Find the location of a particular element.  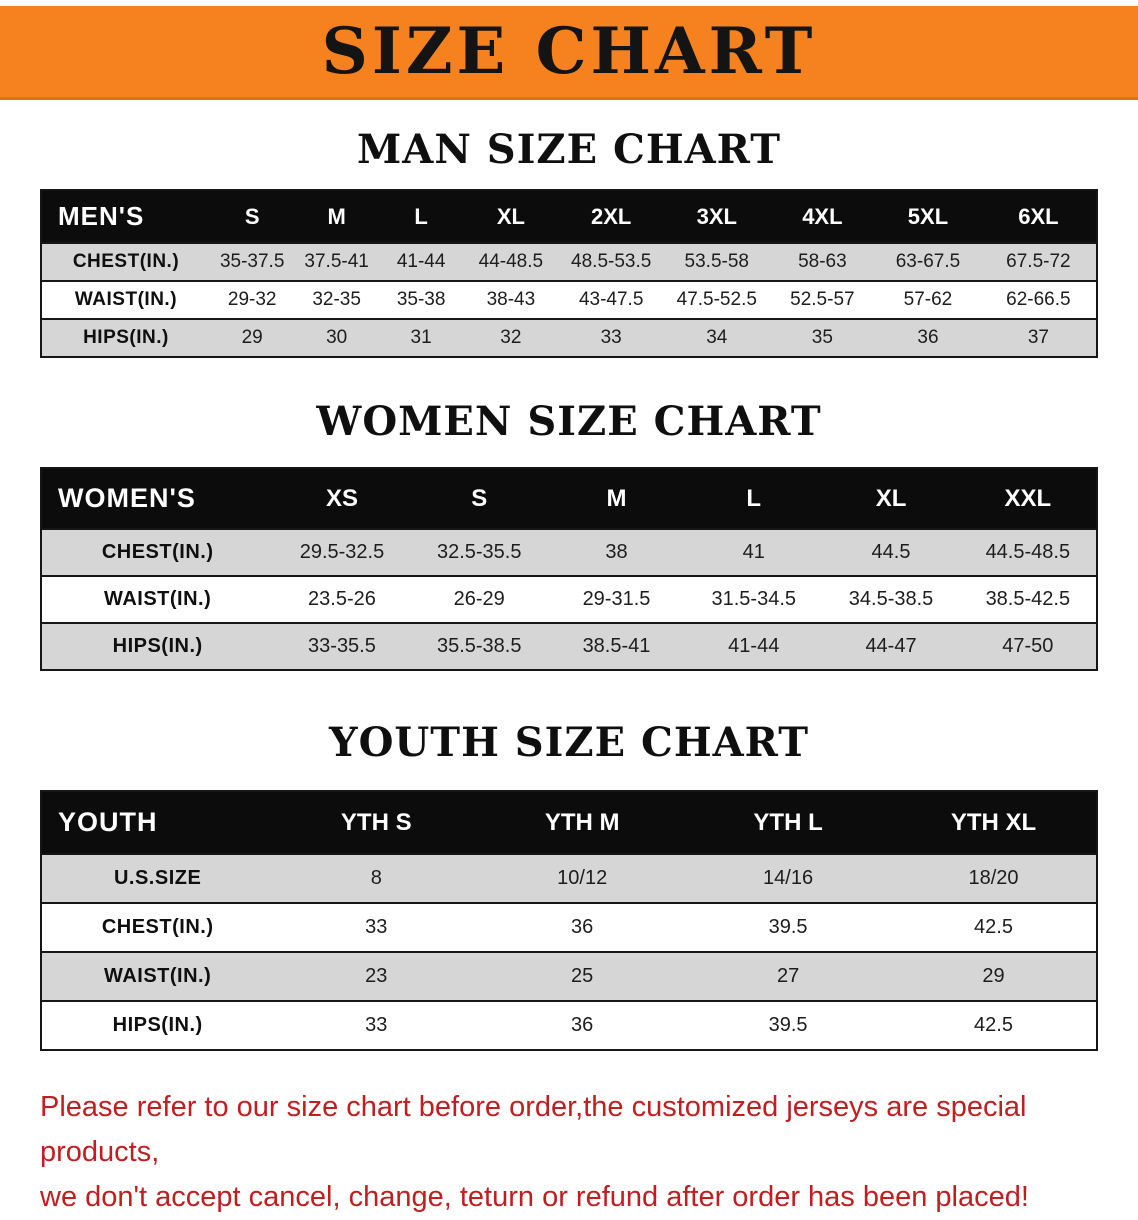

size-value: 23.5-26 is located at coordinates (342, 599).